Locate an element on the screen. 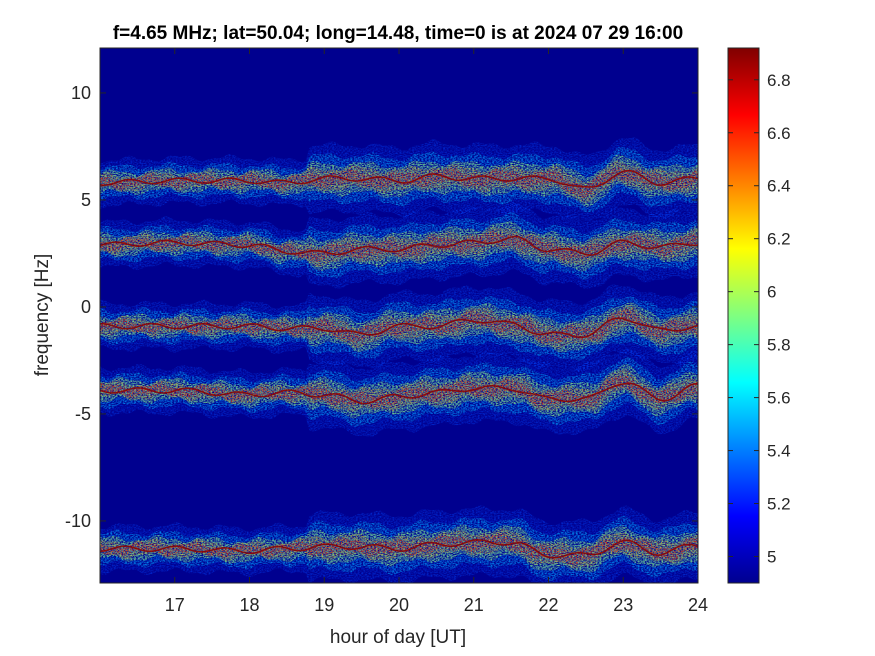  colorbar-tick-label: 5.8 is located at coordinates (779, 345).